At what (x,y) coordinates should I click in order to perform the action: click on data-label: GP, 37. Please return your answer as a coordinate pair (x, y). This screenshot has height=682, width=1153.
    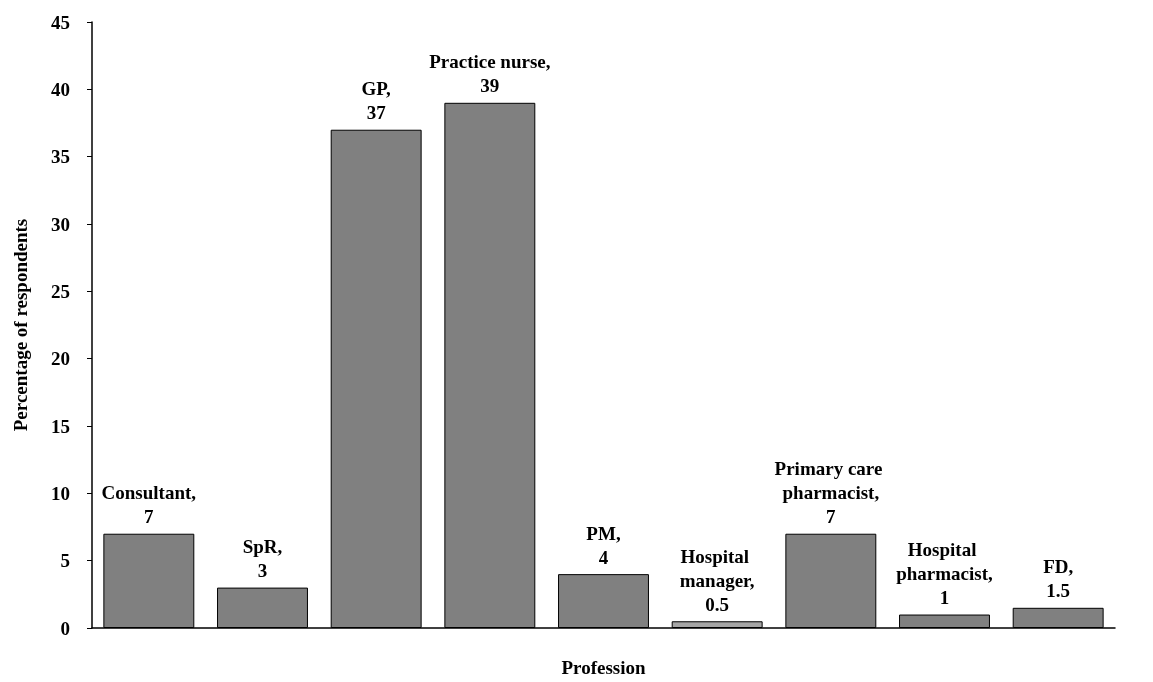
    Looking at the image, I should click on (376, 101).